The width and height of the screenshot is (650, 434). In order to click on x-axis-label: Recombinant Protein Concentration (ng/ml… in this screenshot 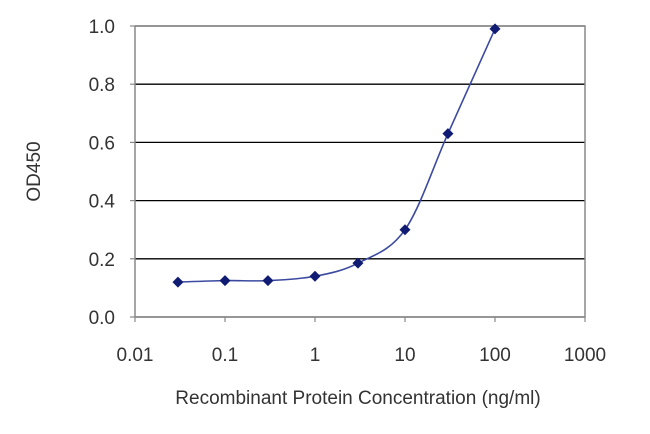, I will do `click(357, 398)`.